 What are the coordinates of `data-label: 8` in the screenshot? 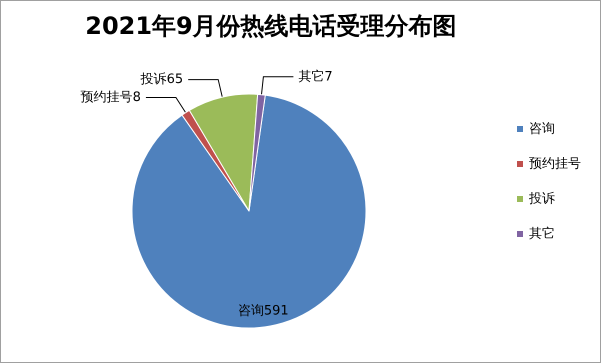 It's located at (136, 97).